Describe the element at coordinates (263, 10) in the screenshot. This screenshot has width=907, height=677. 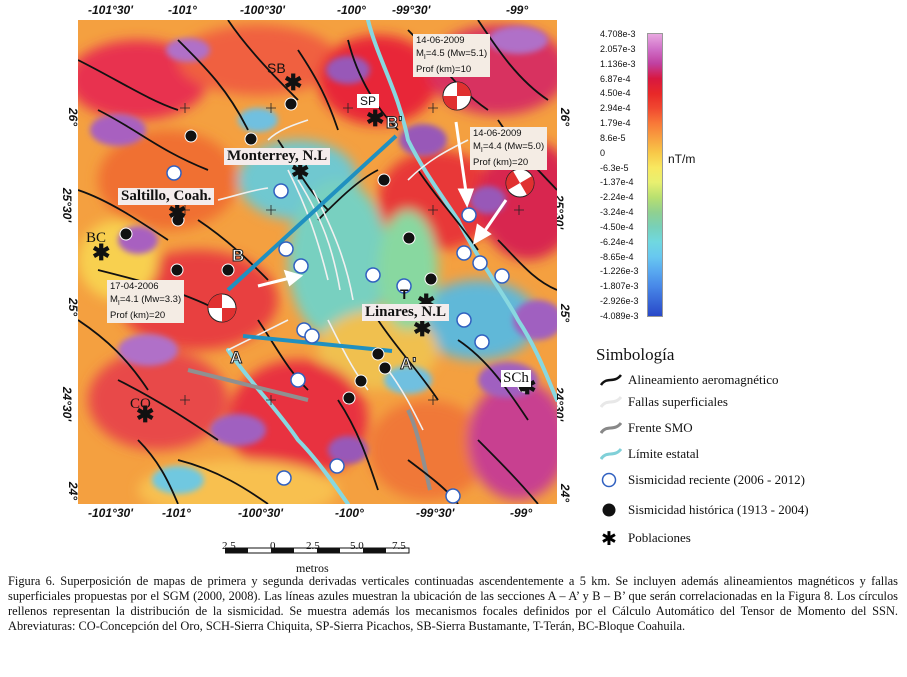
I see `top-lon-label: -100°30'` at that location.